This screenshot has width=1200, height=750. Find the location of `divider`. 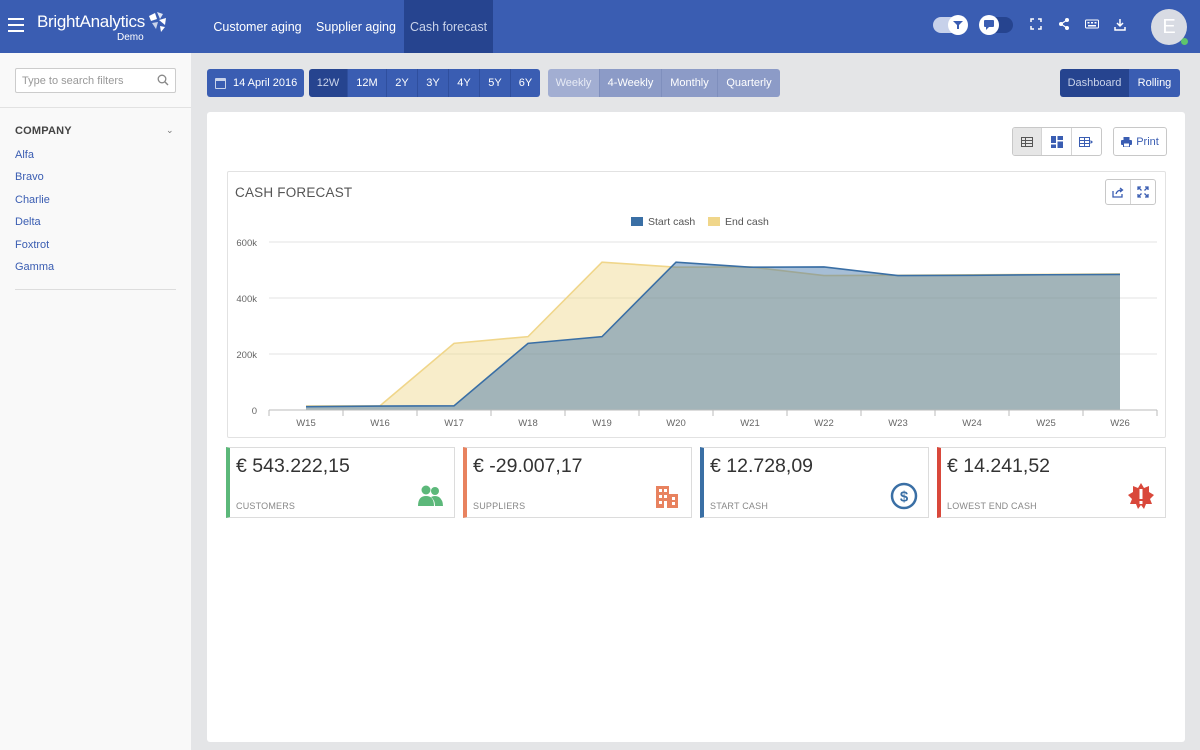

divider is located at coordinates (95, 107).